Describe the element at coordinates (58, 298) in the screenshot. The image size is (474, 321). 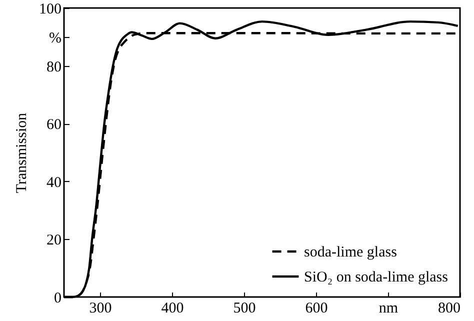
I see `y-tick-label: 0` at that location.